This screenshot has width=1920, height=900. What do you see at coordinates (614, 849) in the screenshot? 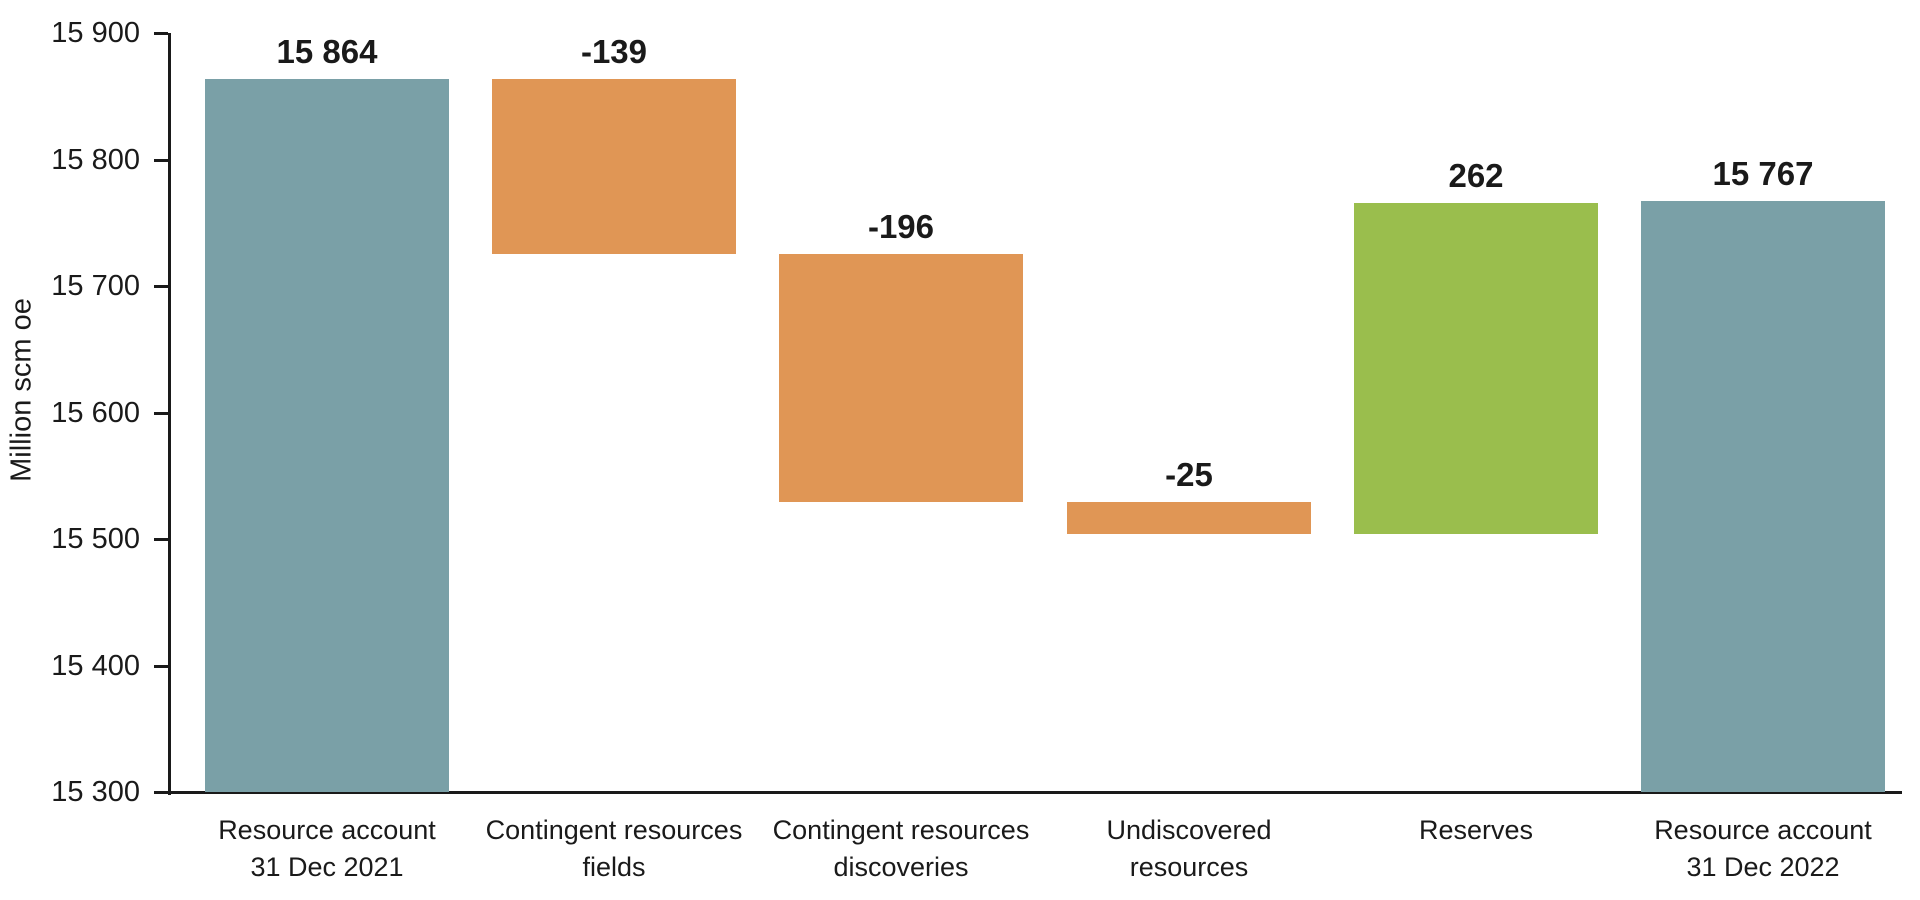
I see `x-category-label: Contingent resources fields` at bounding box center [614, 849].